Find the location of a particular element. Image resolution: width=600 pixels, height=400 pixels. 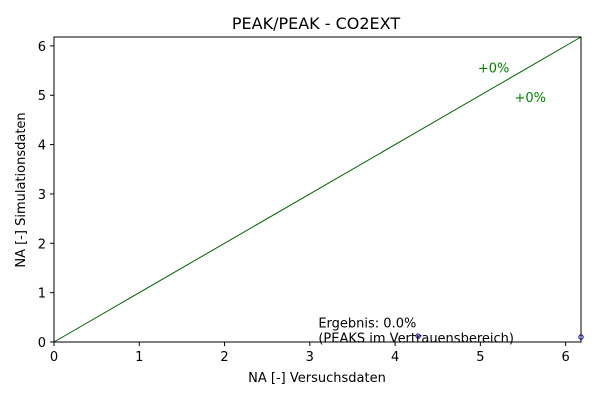

x-tick-label-3: 3 is located at coordinates (310, 357).